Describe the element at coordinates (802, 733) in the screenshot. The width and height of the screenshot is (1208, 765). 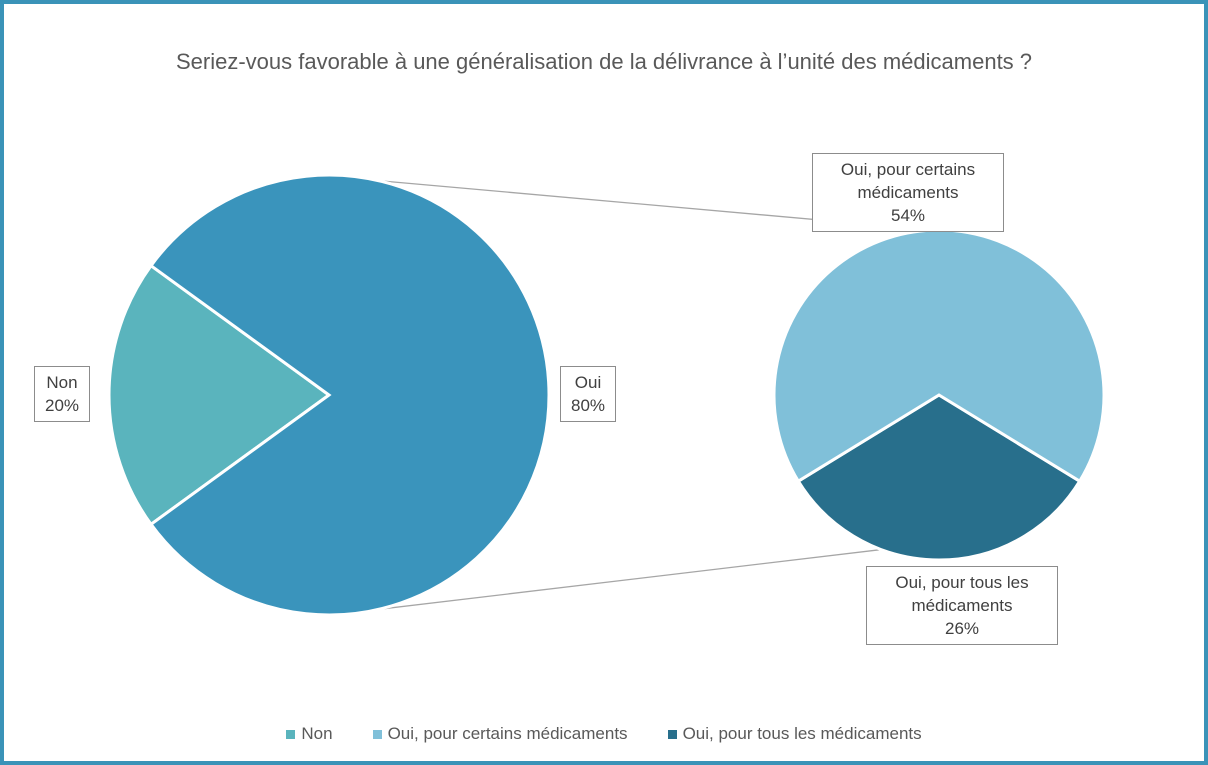
I see `legend-label: Oui, pour tous les médicaments` at that location.